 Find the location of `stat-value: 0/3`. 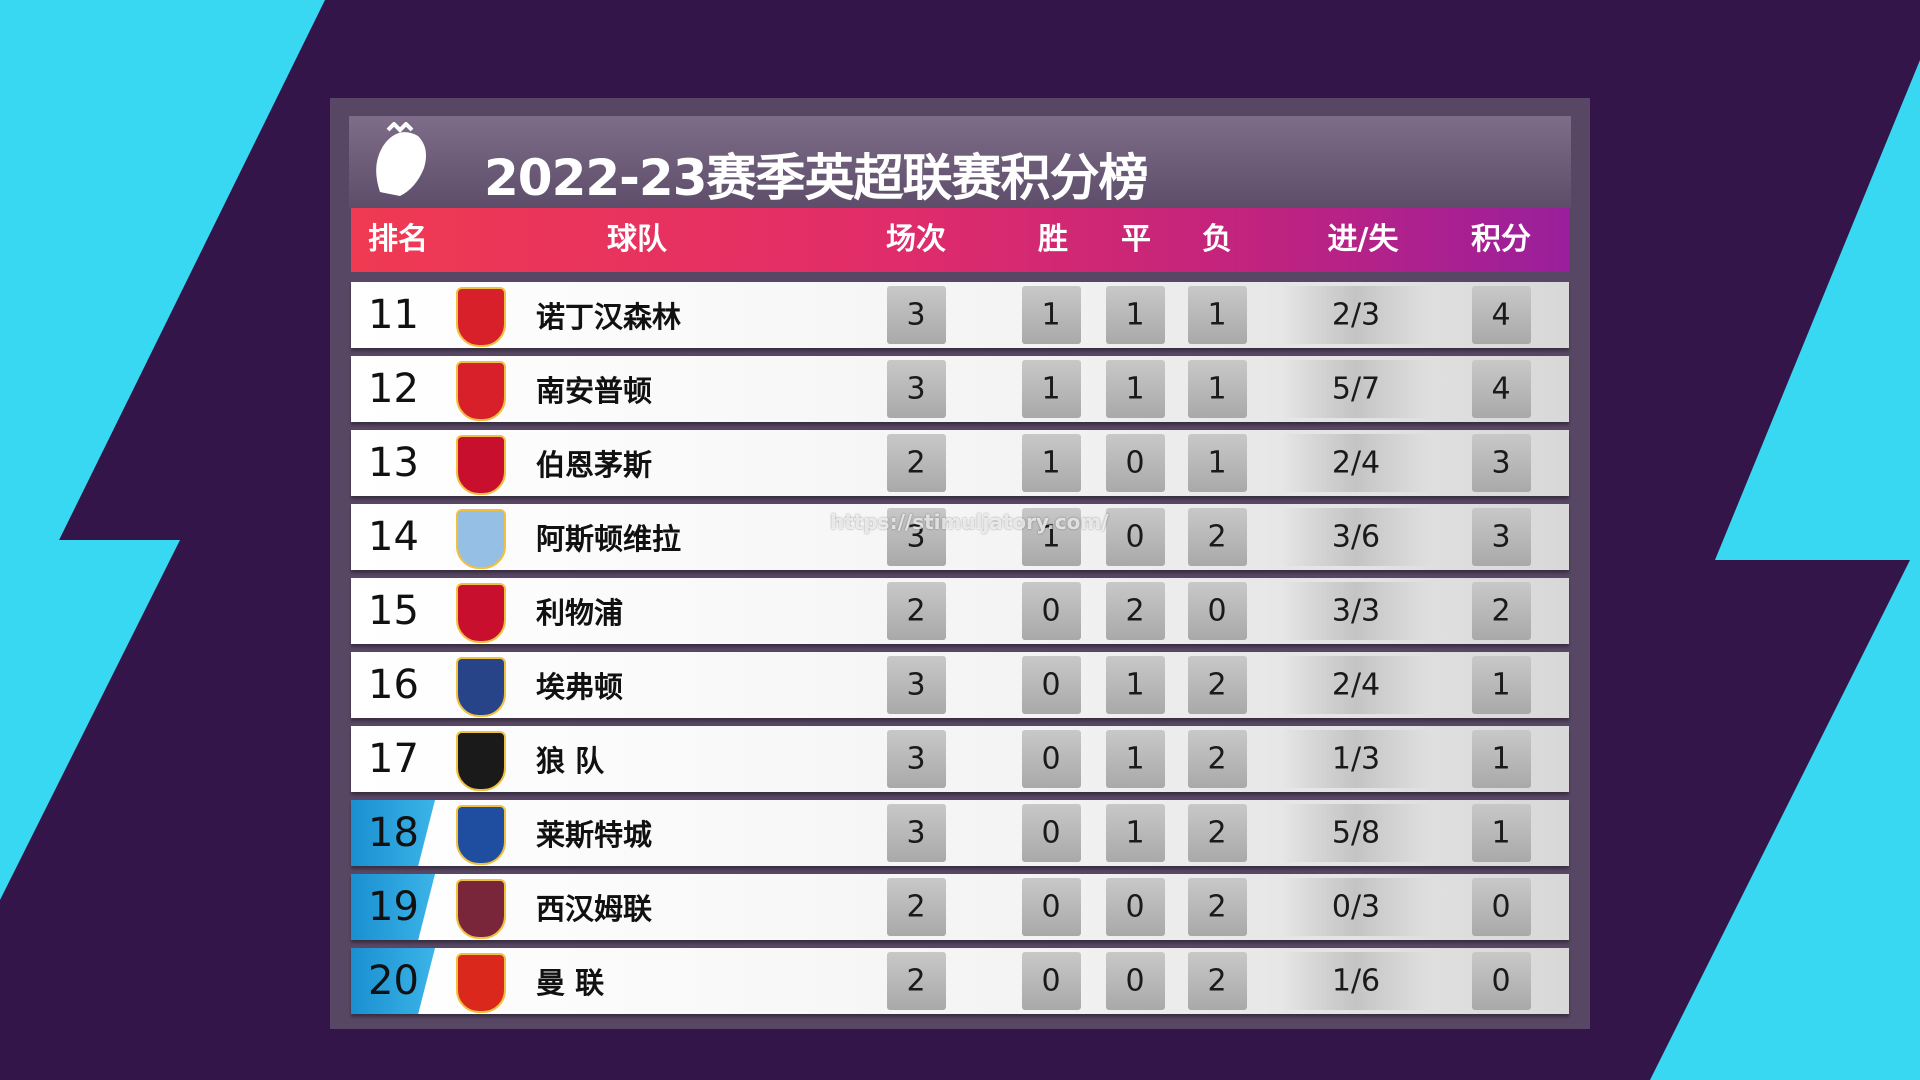

stat-value: 0/3 is located at coordinates (1356, 907).